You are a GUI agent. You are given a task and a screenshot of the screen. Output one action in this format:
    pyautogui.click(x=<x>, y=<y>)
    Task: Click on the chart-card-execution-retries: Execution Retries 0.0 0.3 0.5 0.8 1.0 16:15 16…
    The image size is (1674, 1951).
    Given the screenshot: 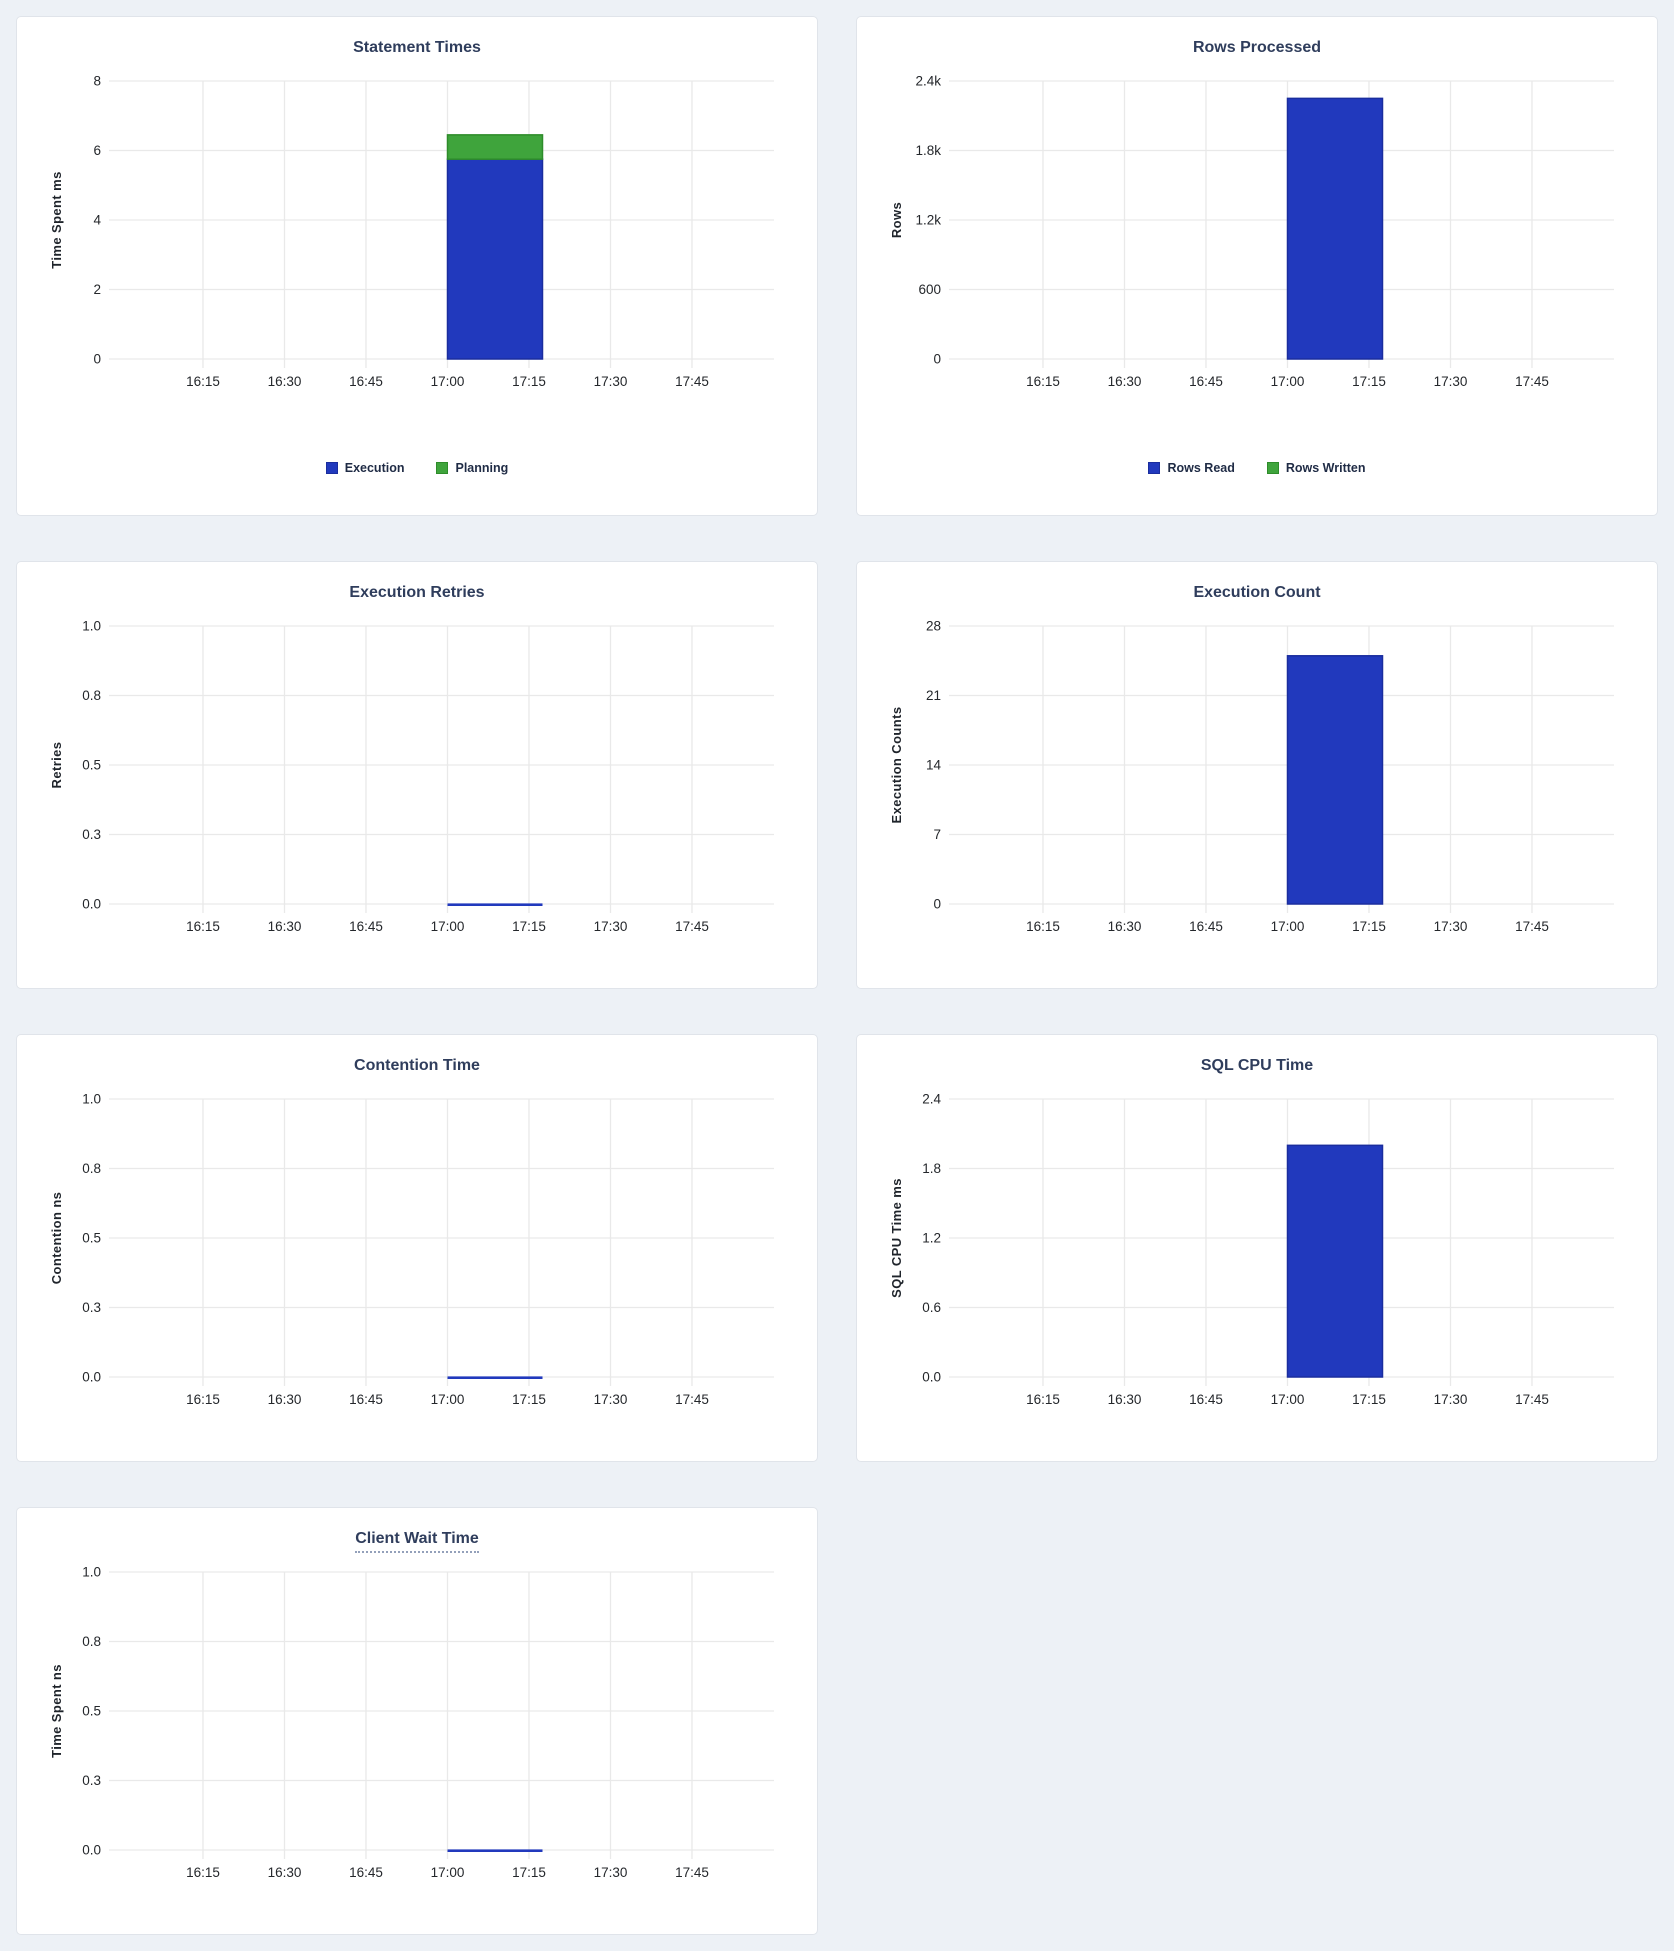 What is the action you would take?
    pyautogui.click(x=417, y=775)
    